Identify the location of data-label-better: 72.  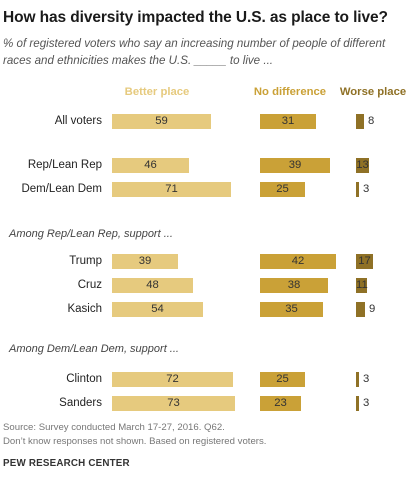
(172, 379).